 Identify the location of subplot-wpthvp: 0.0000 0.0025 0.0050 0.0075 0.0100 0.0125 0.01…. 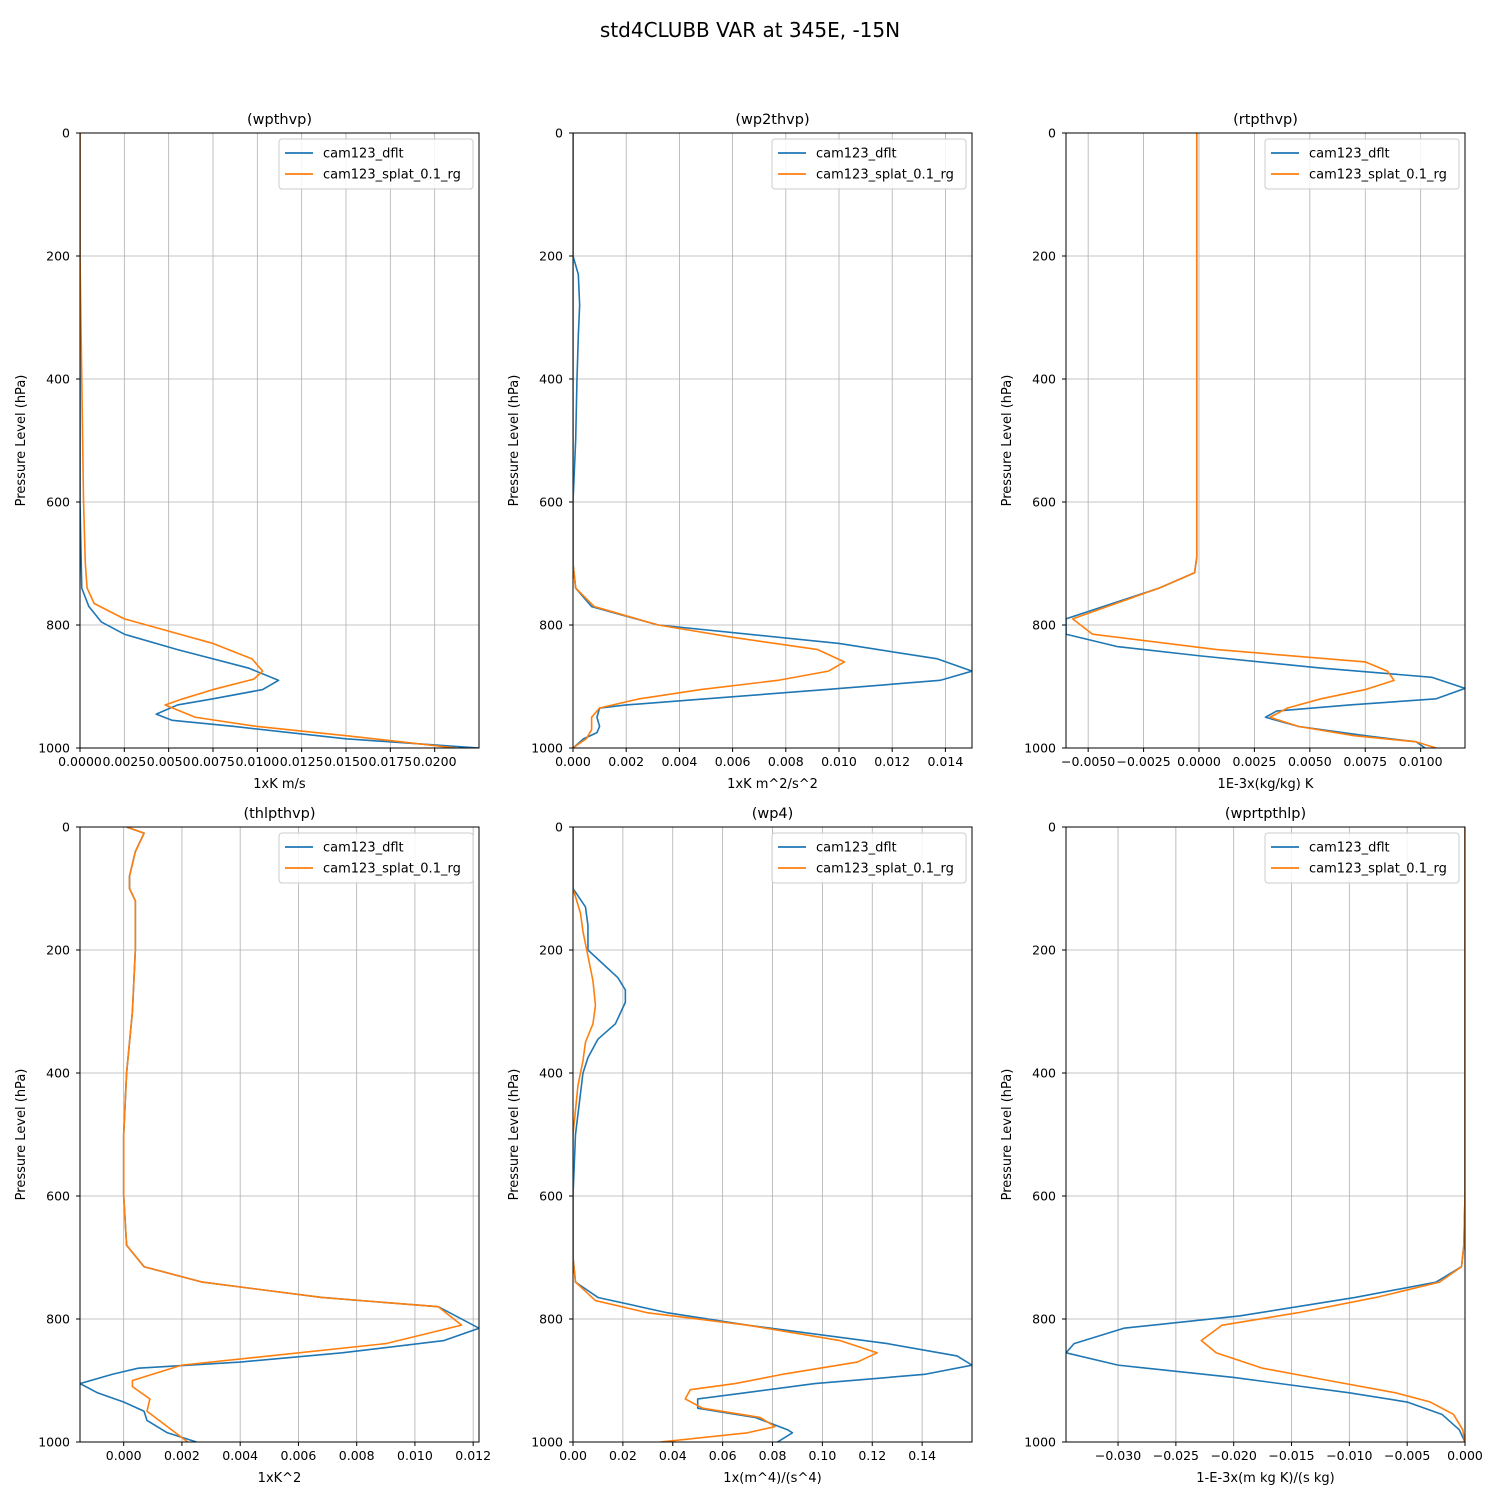
(247, 452).